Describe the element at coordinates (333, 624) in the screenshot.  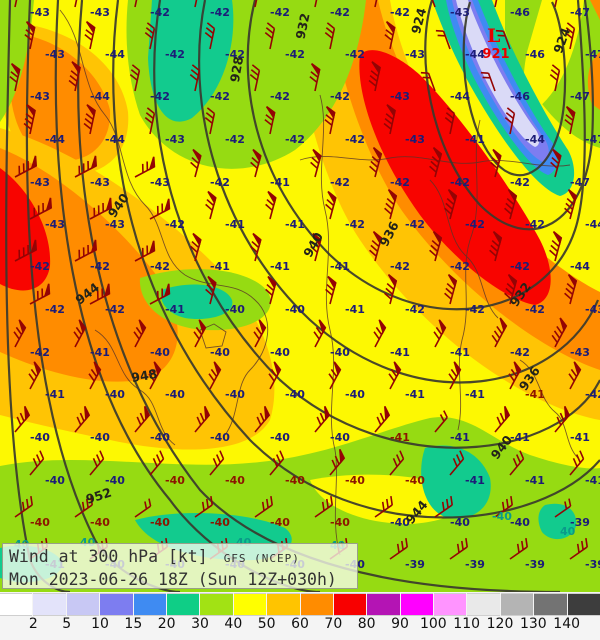
I see `colorbar-tick-label: 70` at that location.